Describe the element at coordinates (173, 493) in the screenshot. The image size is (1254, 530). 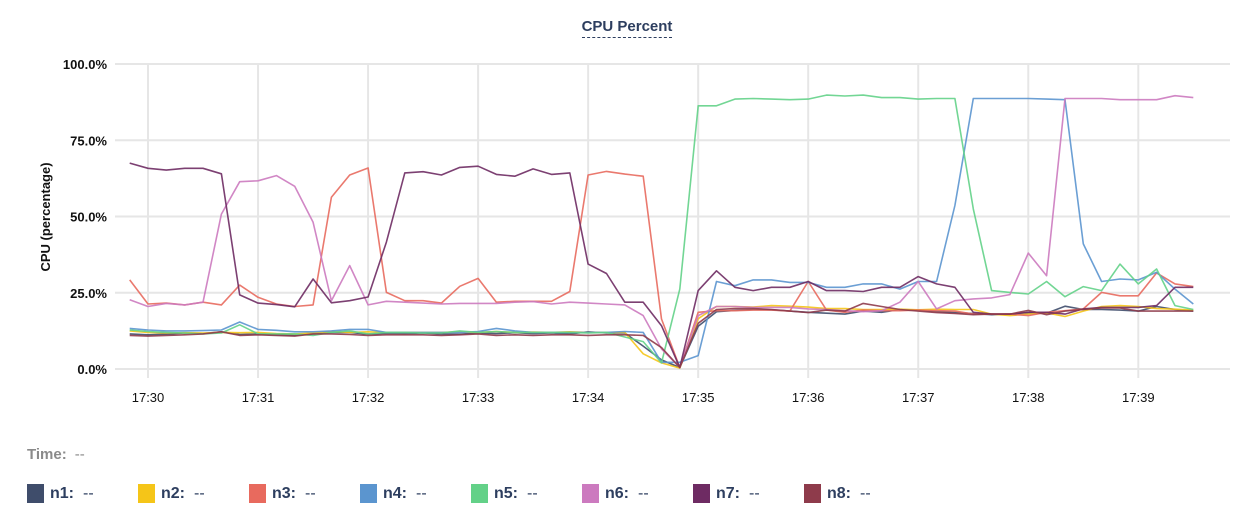
I see `legend-label: n2:` at that location.